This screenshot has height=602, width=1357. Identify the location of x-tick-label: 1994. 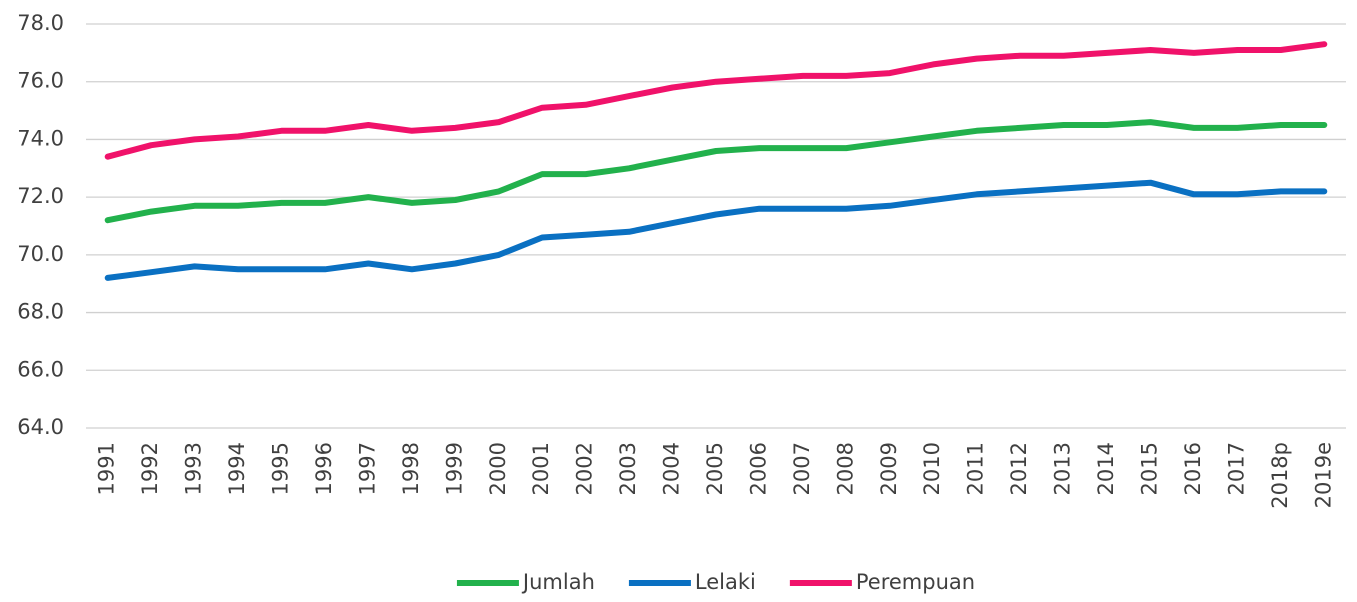
(237, 468).